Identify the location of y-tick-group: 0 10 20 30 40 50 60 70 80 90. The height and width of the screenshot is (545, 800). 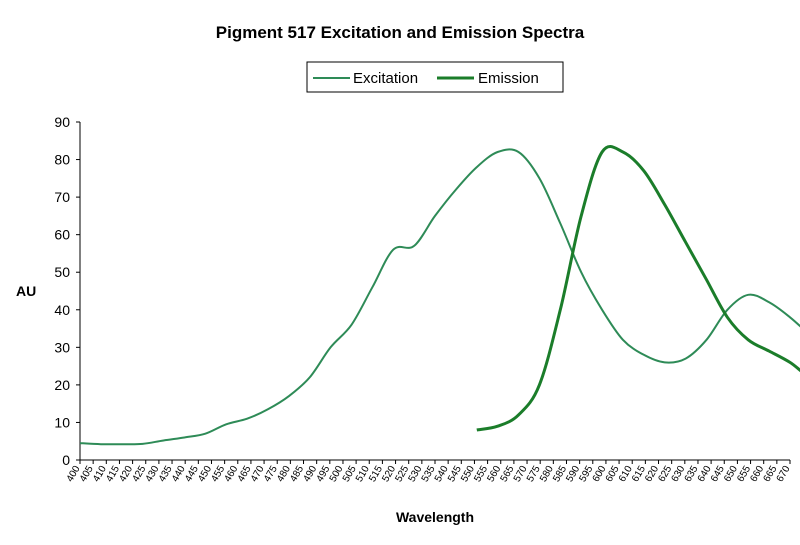
(67, 291).